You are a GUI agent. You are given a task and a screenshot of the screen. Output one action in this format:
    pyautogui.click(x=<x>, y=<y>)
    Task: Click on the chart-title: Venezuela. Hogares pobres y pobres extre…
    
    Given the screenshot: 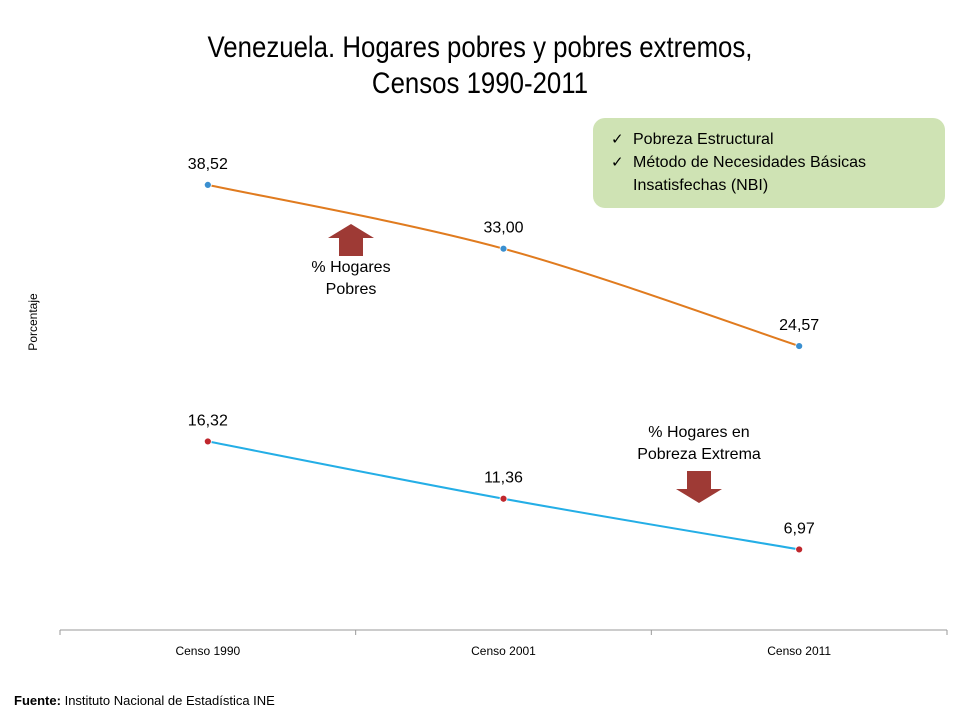 What is the action you would take?
    pyautogui.click(x=480, y=66)
    